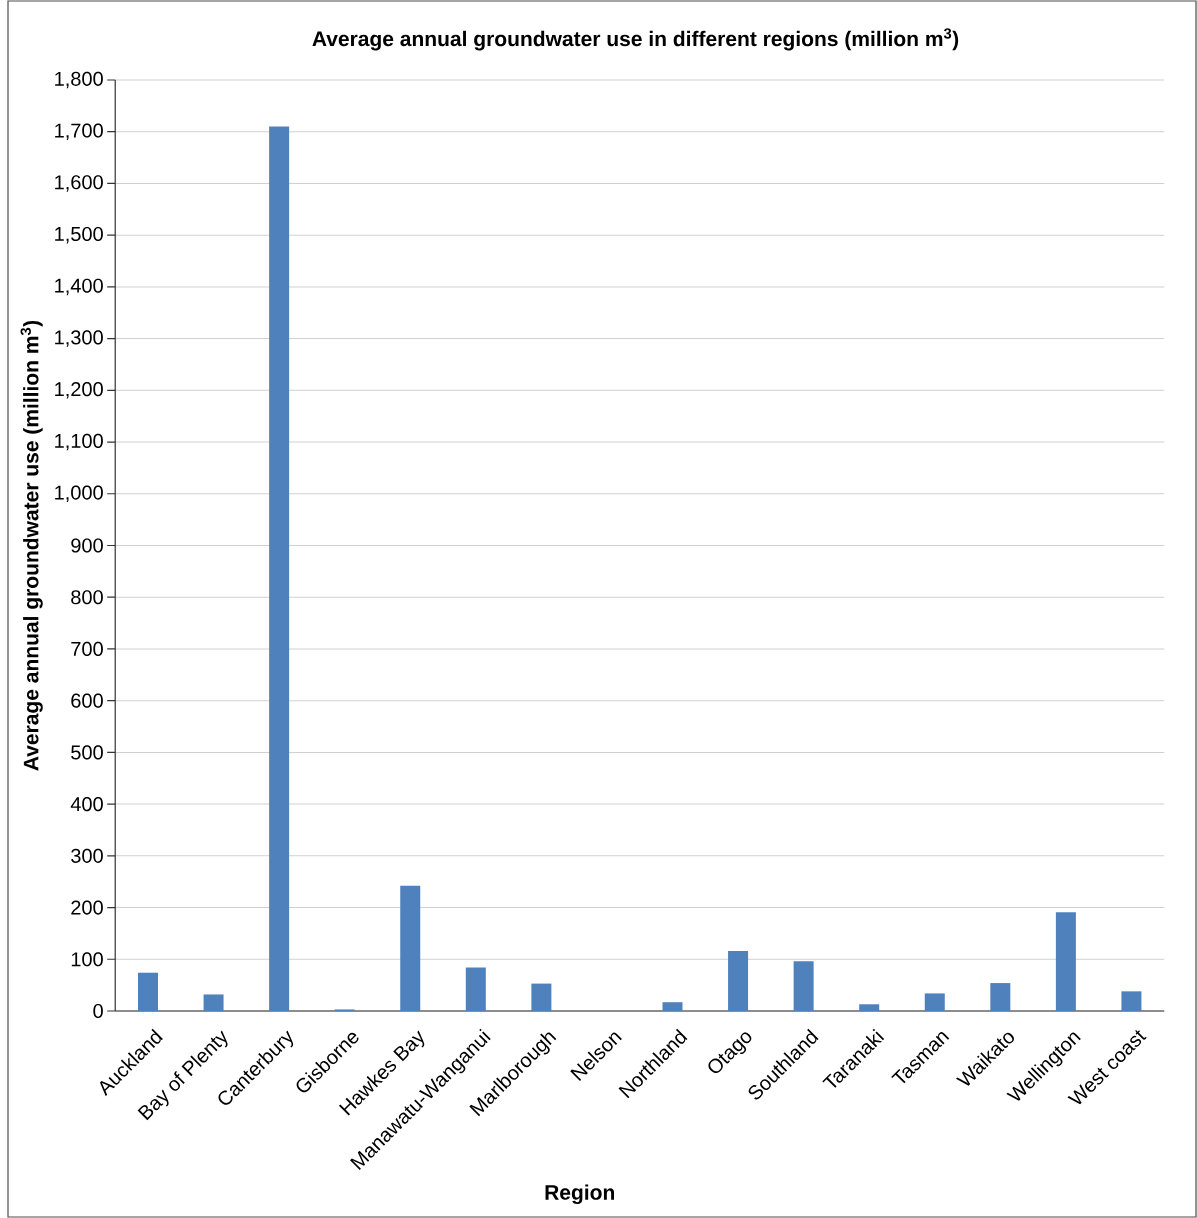 This screenshot has width=1197, height=1218. Describe the element at coordinates (87, 907) in the screenshot. I see `y-tick-label: 200` at that location.